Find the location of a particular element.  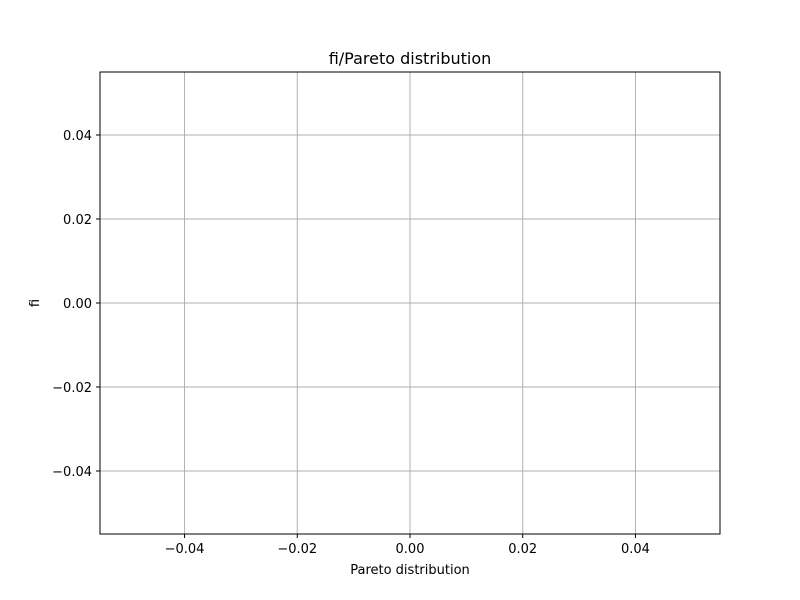

x-axis-ticks: −0.04 −0.02 0.00 0.02 0.04 is located at coordinates (407, 545).